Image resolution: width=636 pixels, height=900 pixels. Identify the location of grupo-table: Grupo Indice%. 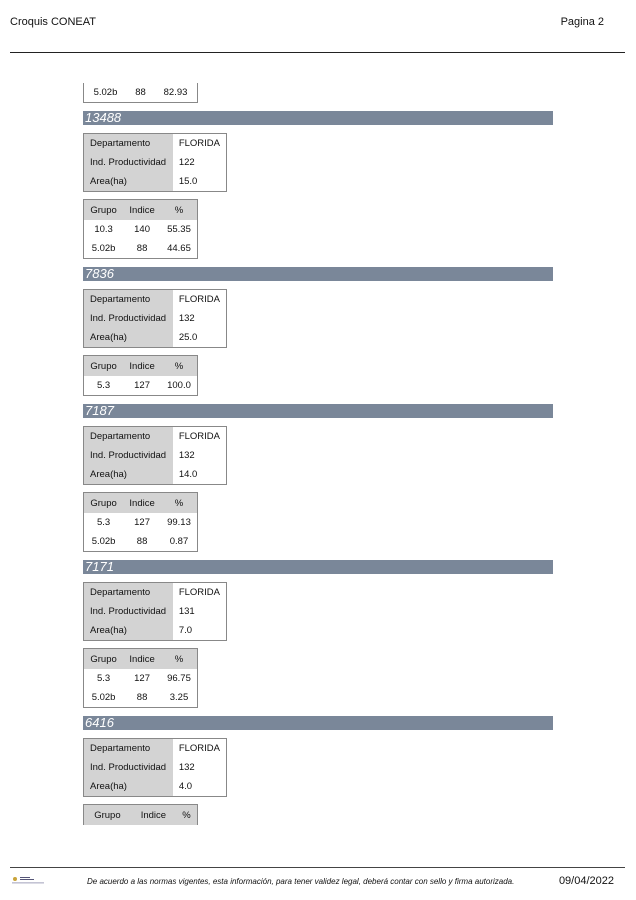
(140, 814).